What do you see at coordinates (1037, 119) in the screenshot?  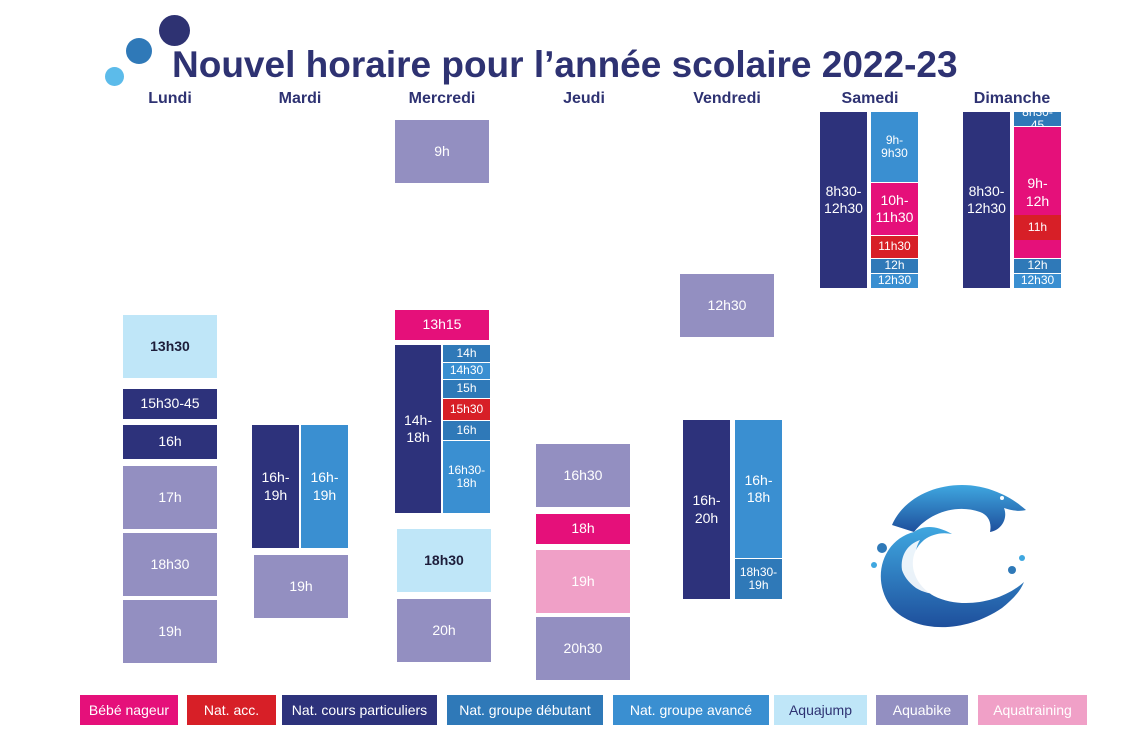 I see `slot-dimanche-deb-top: 8h30-45` at bounding box center [1037, 119].